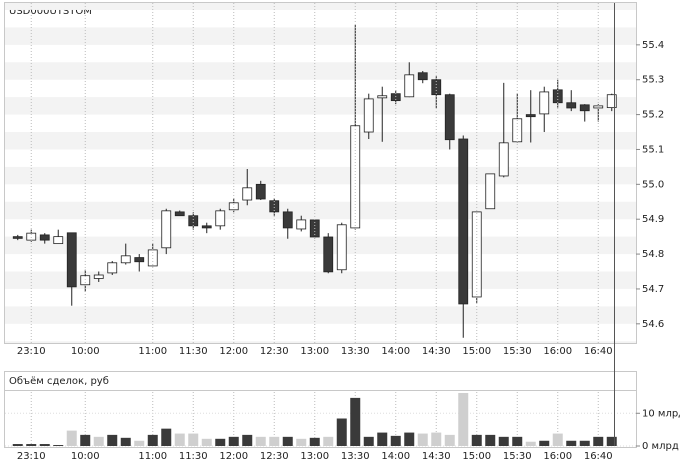  What do you see at coordinates (598, 456) in the screenshot?
I see `x-tick-label: 16:40` at bounding box center [598, 456].